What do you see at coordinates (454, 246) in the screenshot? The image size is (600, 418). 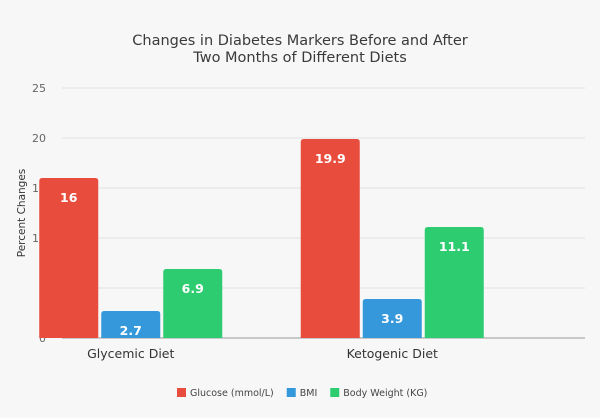 I see `data-label: 11.1` at bounding box center [454, 246].